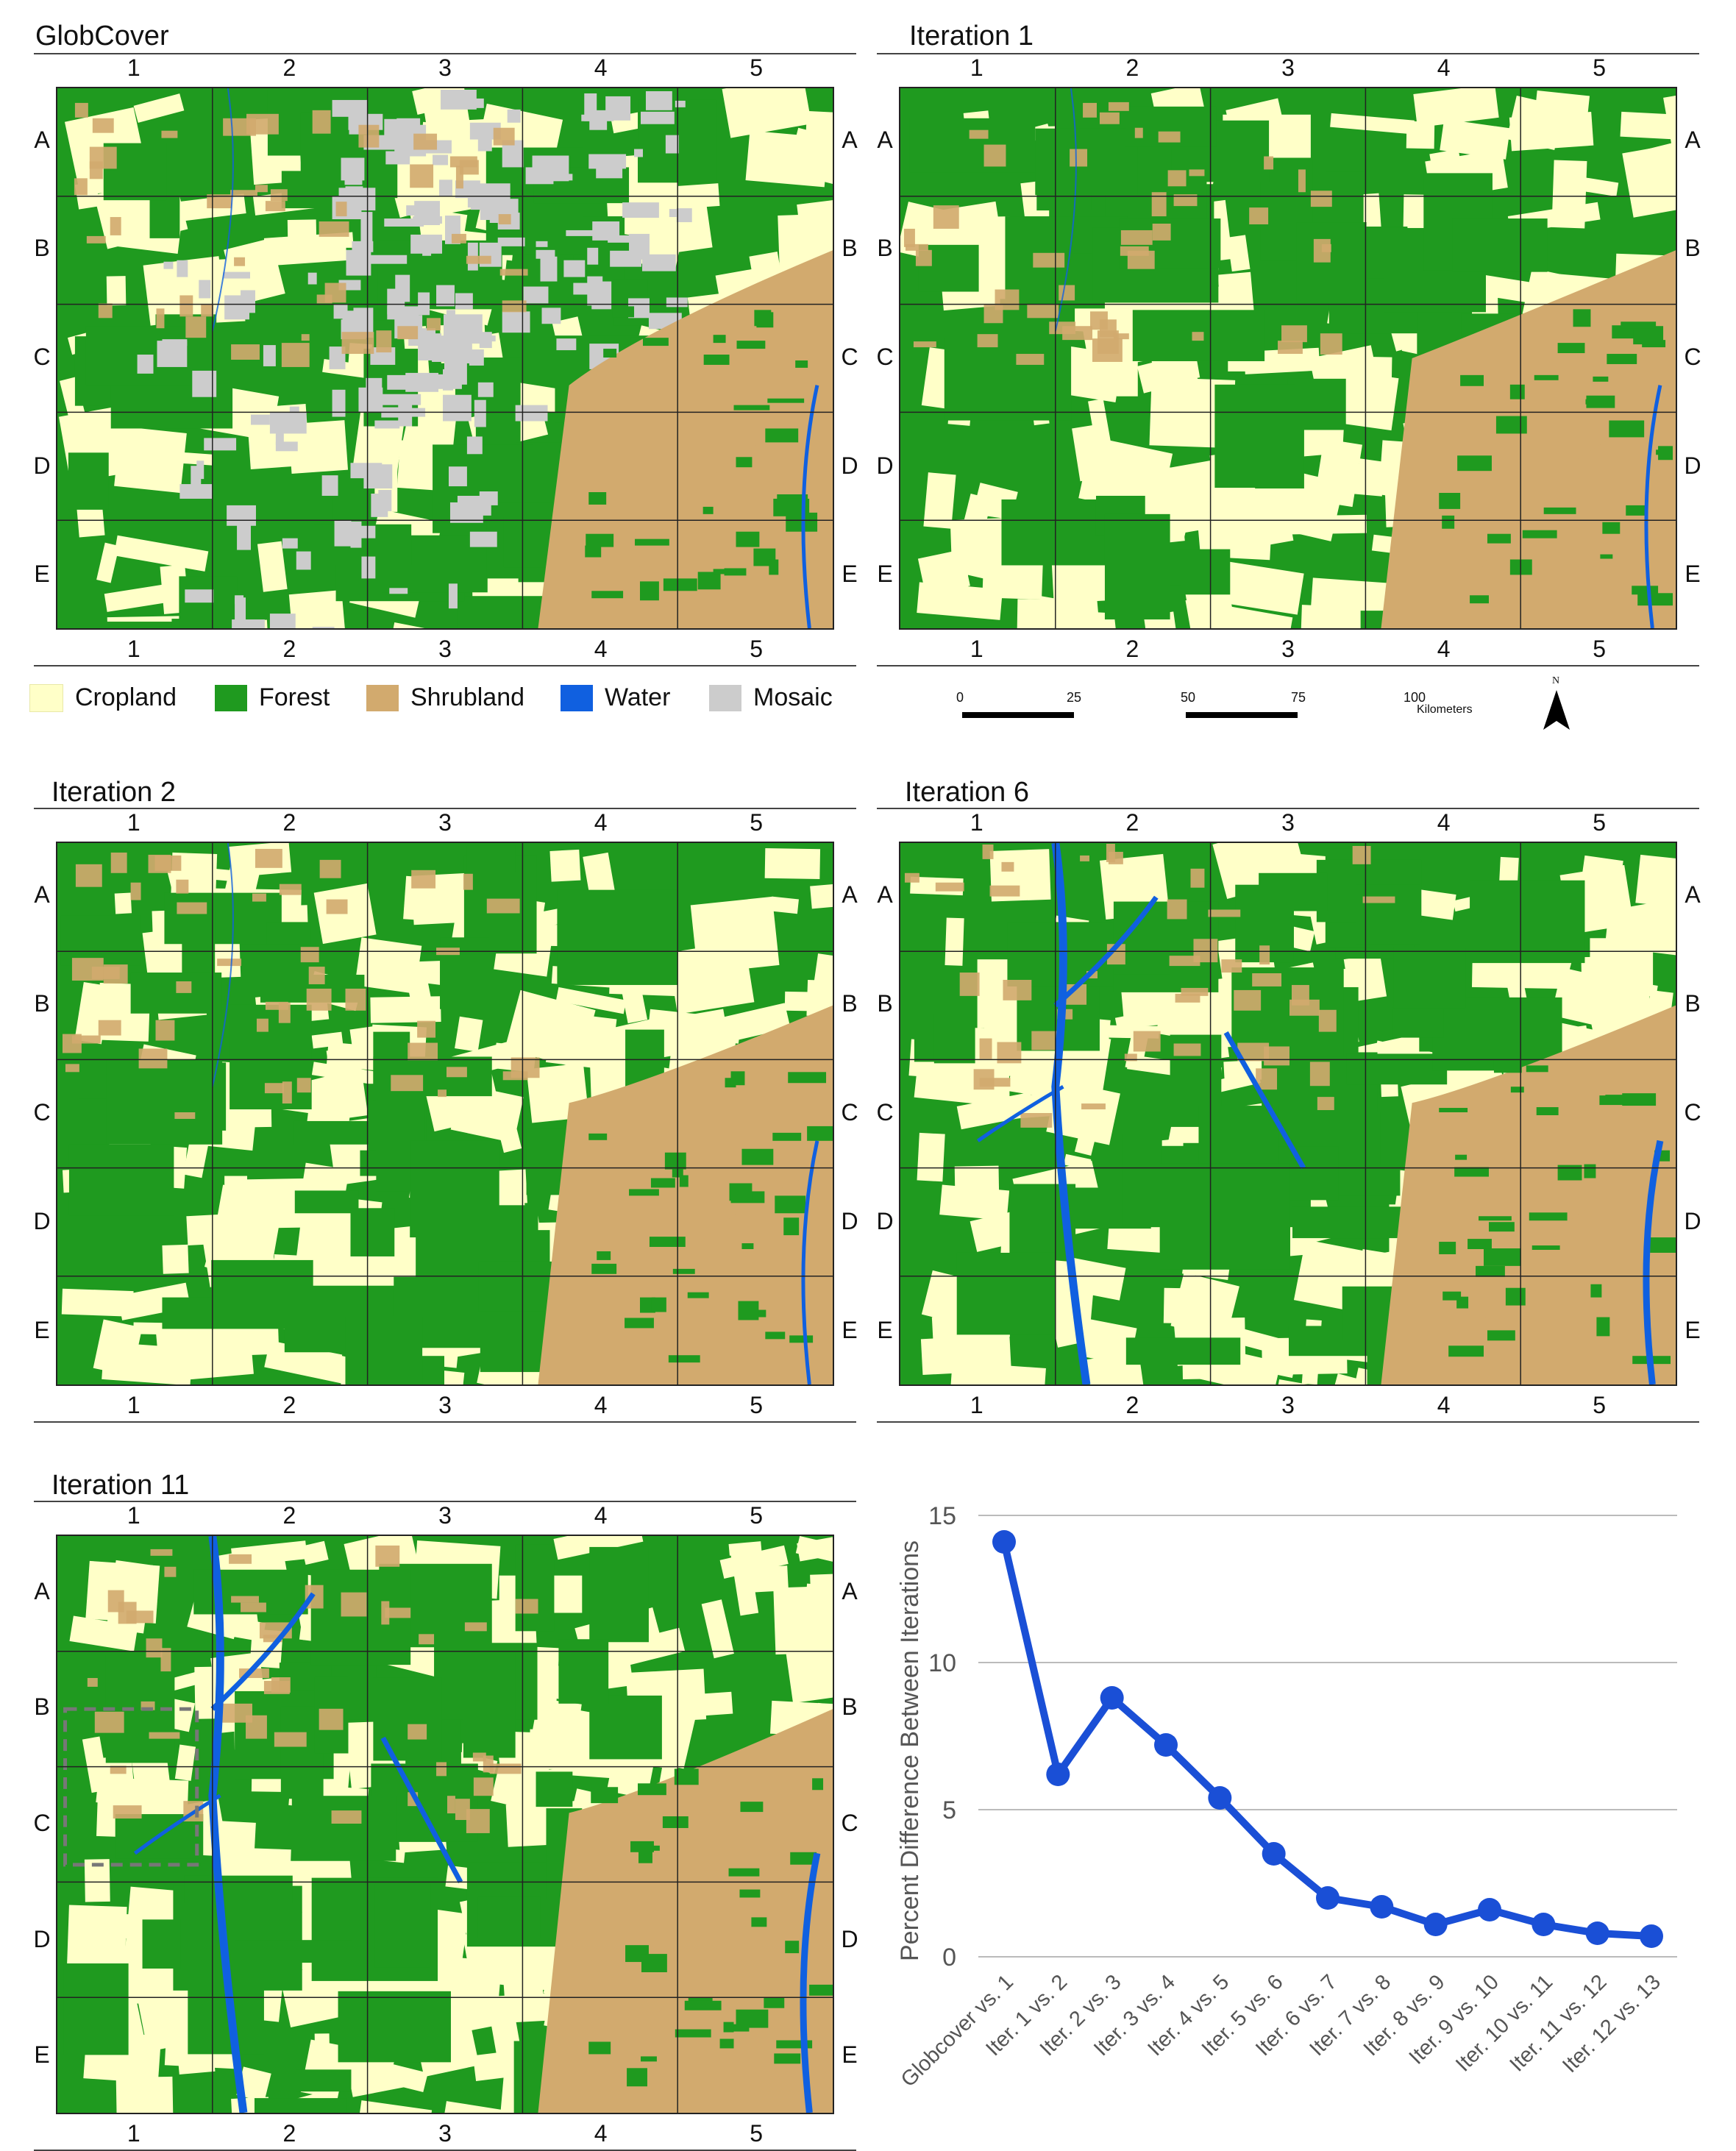 The image size is (1736, 2151). I want to click on legend-item-mosaic: Mosaic, so click(771, 697).